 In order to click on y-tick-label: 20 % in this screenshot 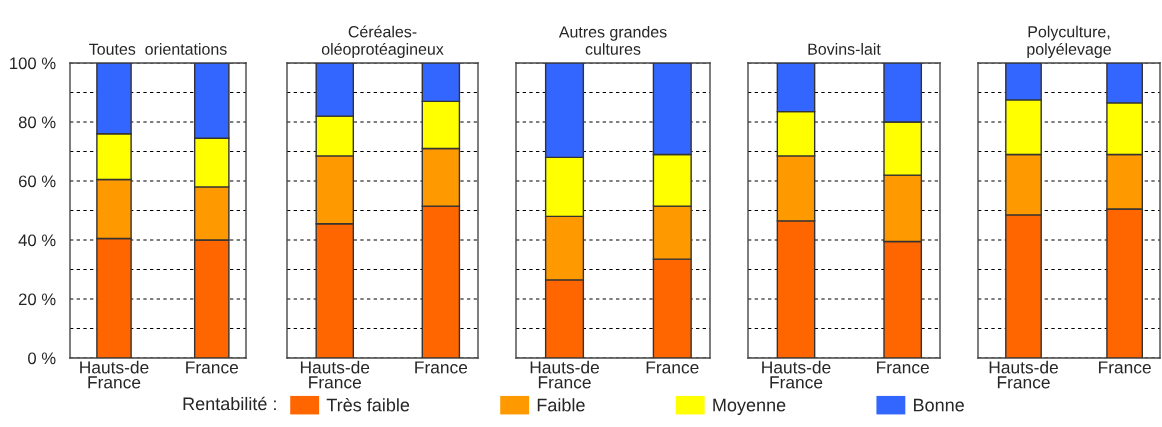, I will do `click(37, 299)`.